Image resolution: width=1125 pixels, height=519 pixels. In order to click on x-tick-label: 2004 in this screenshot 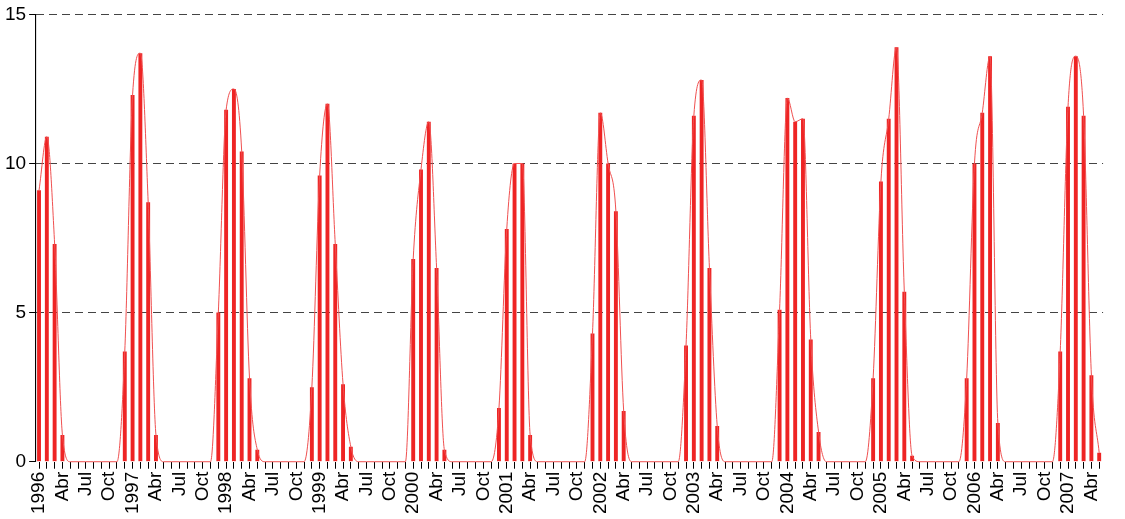, I will do `click(786, 493)`.